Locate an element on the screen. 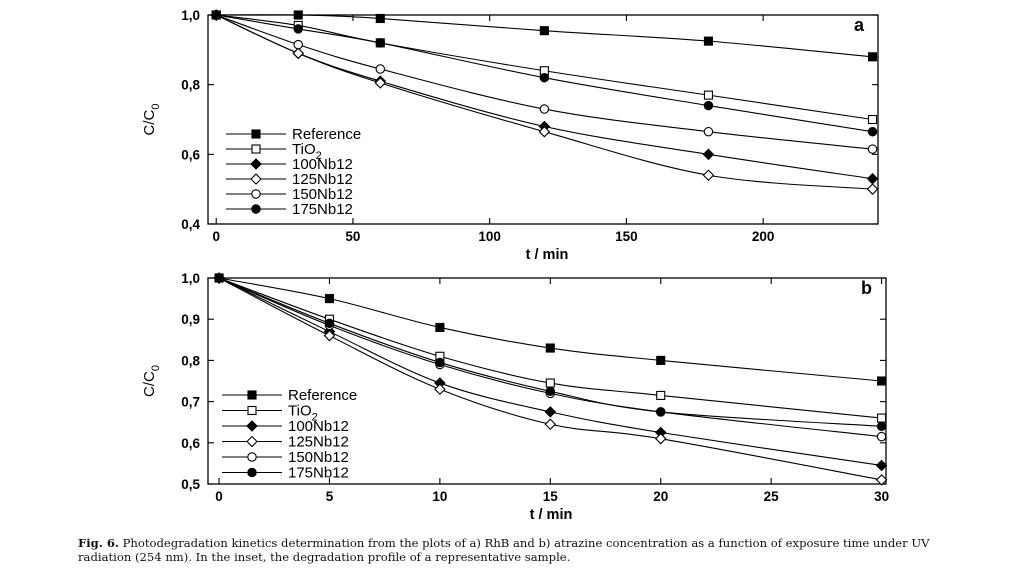  panel-b-ytick-label: 0,9 is located at coordinates (190, 319).